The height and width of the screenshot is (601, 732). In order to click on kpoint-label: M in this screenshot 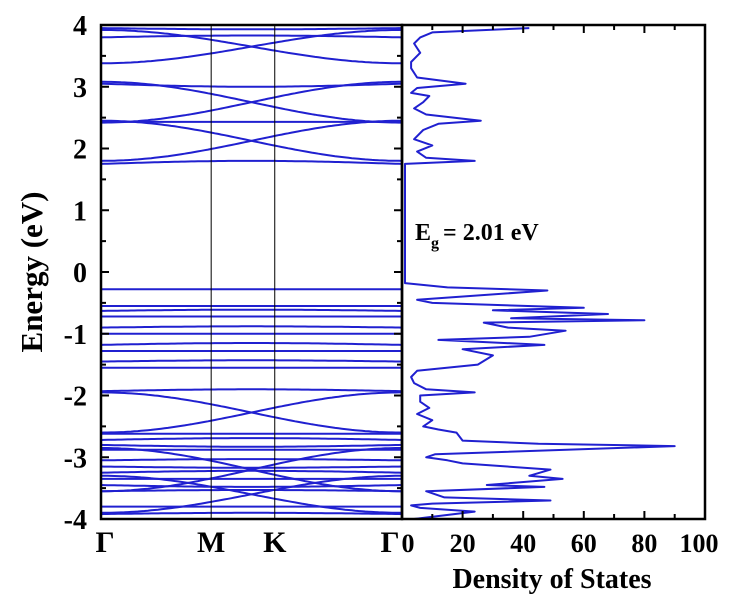, I will do `click(211, 542)`.